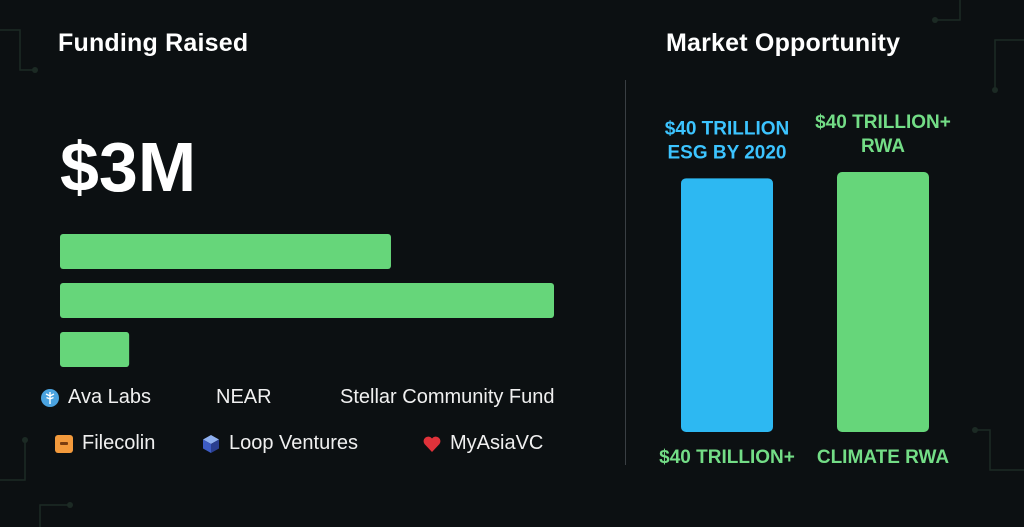 This screenshot has height=527, width=1024. I want to click on backer-myasiavc: MyAsiaVC, so click(482, 443).